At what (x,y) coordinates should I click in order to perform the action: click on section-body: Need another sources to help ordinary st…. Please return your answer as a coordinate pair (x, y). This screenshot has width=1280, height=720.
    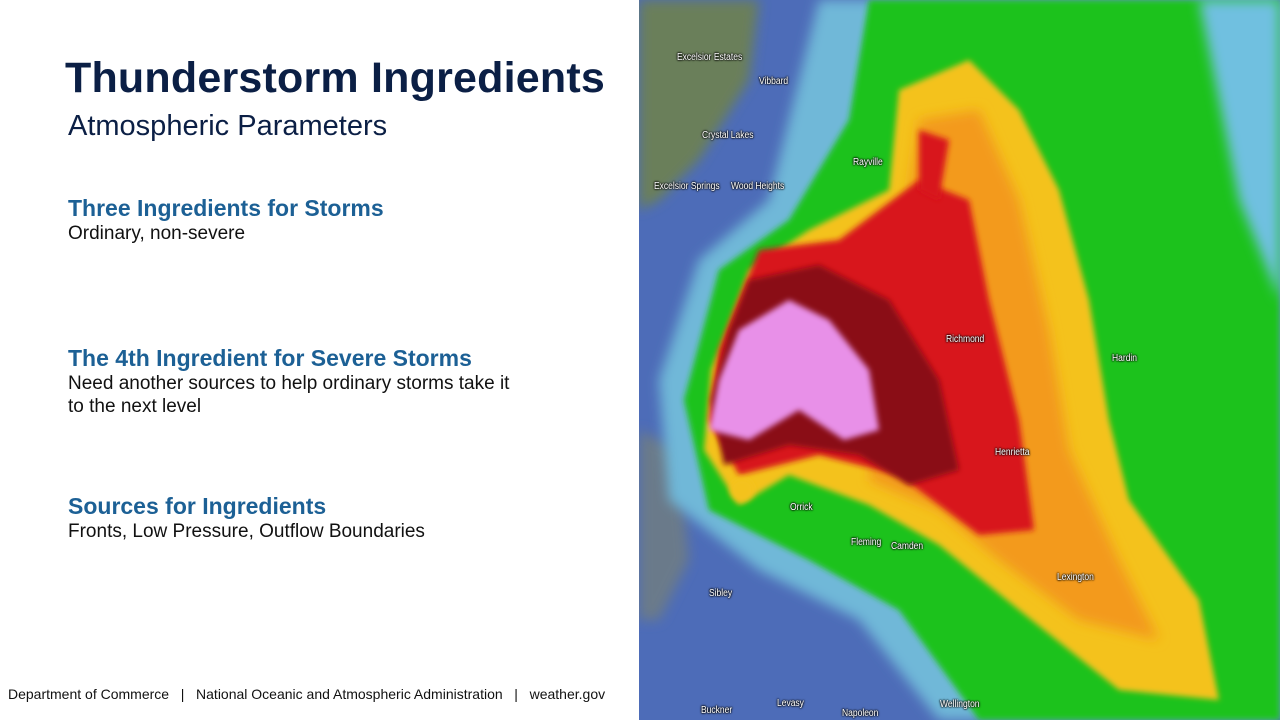
    Looking at the image, I should click on (289, 395).